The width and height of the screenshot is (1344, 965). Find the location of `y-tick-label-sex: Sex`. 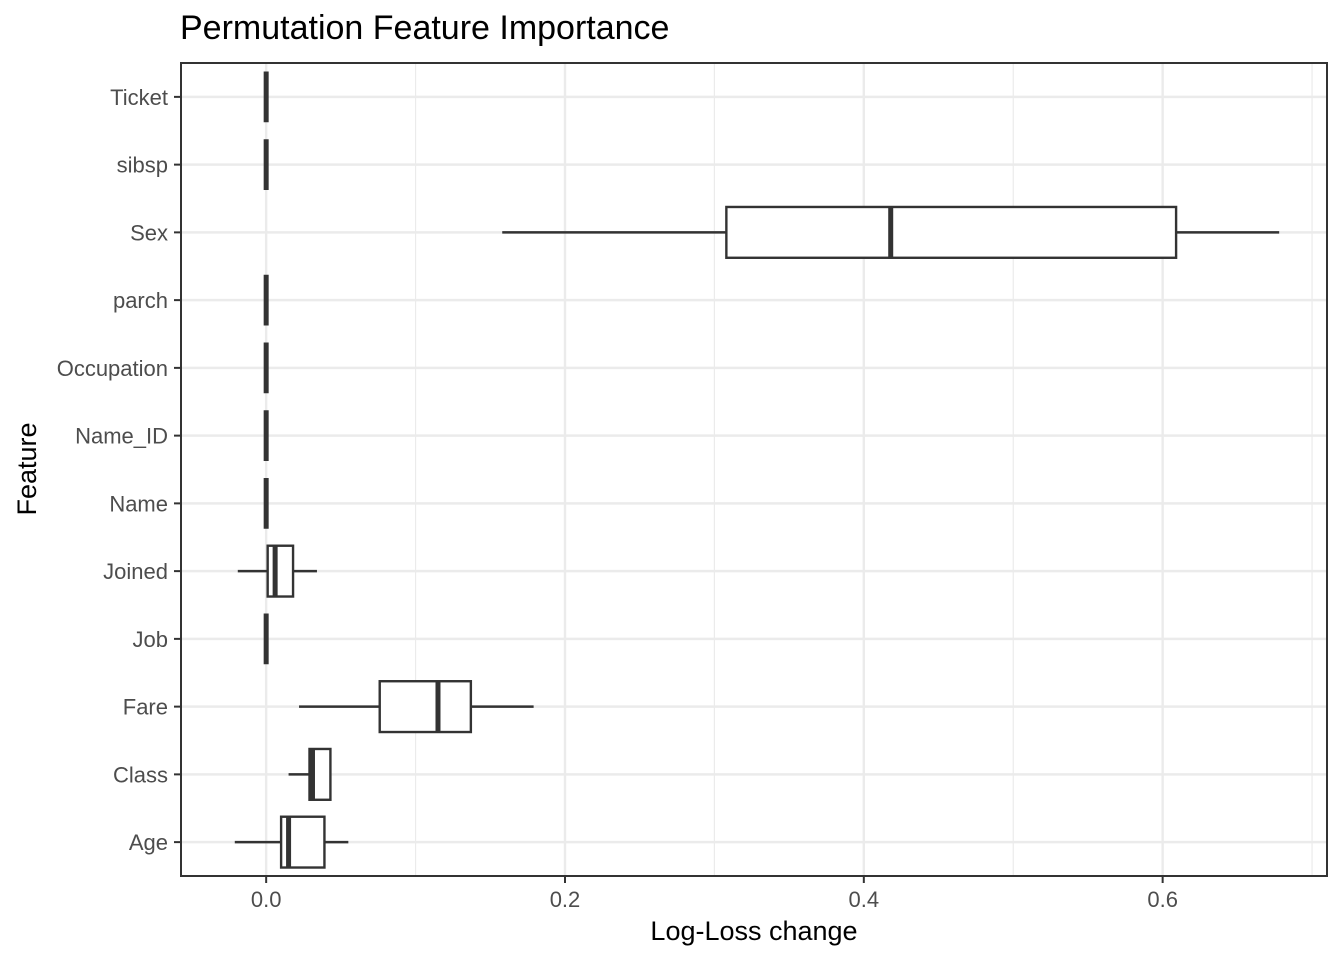

y-tick-label-sex: Sex is located at coordinates (149, 232).